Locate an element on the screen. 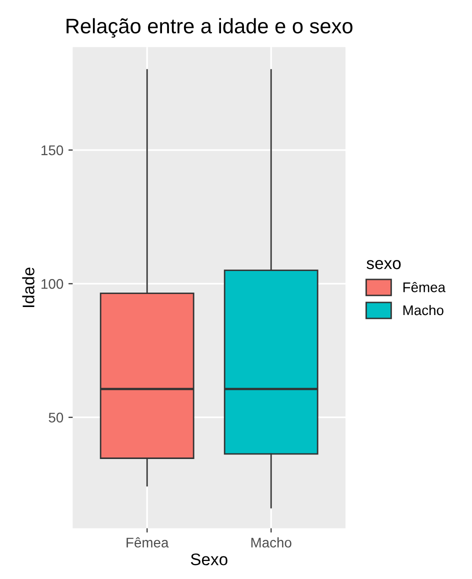 This screenshot has height=579, width=472. y-tick-label: 150 is located at coordinates (53, 150).